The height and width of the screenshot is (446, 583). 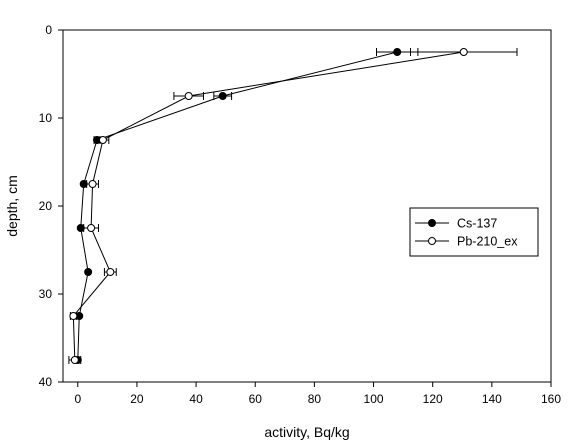 I want to click on x-tick-label: 120, so click(x=433, y=399).